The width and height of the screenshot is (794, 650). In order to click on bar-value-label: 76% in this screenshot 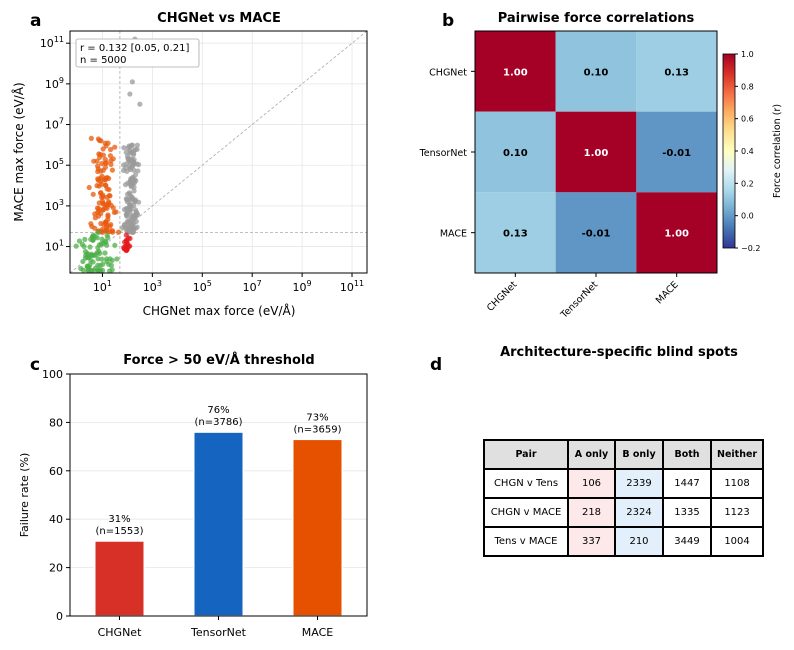, I will do `click(218, 410)`.